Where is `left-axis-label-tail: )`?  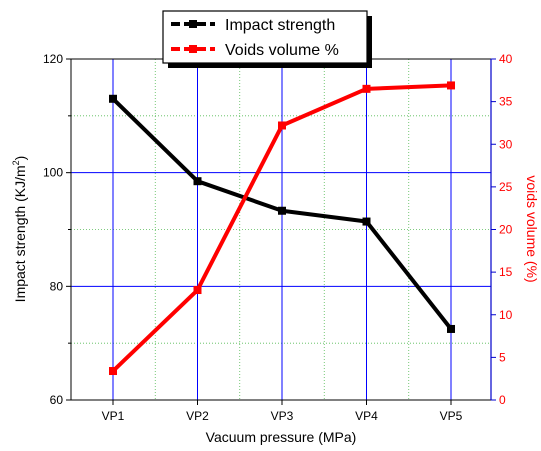 left-axis-label-tail: ) is located at coordinates (20, 158).